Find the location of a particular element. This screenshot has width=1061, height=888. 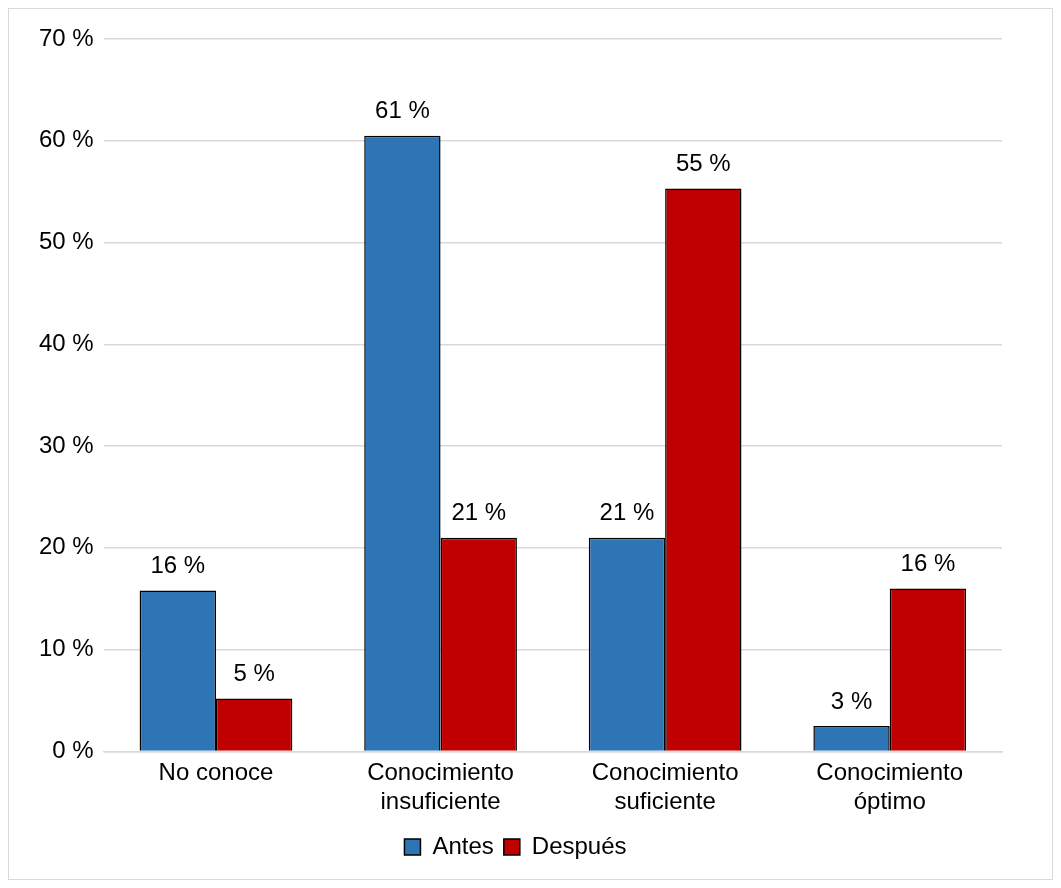

legend-label: Antes is located at coordinates (463, 845).